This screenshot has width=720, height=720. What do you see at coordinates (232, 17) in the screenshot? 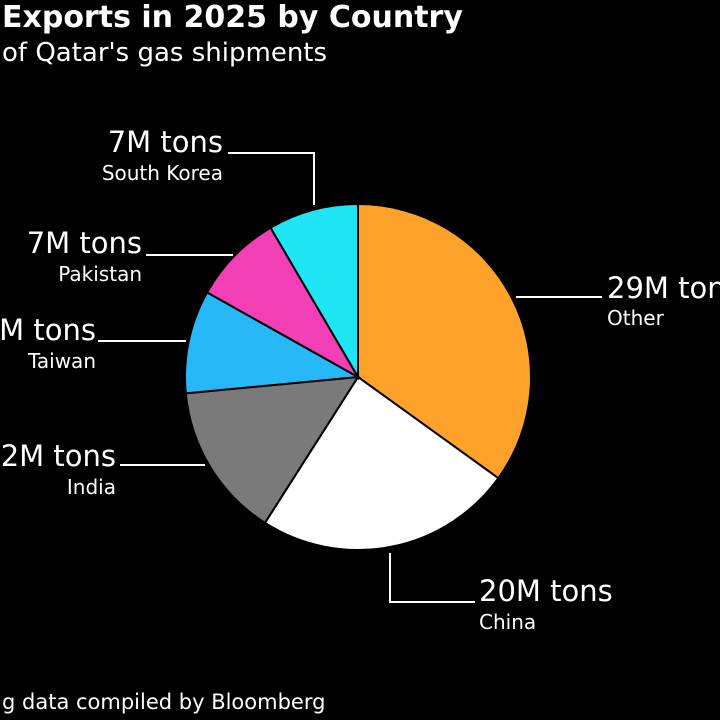
I see `chart-title: Exports in 2025 by Country` at bounding box center [232, 17].